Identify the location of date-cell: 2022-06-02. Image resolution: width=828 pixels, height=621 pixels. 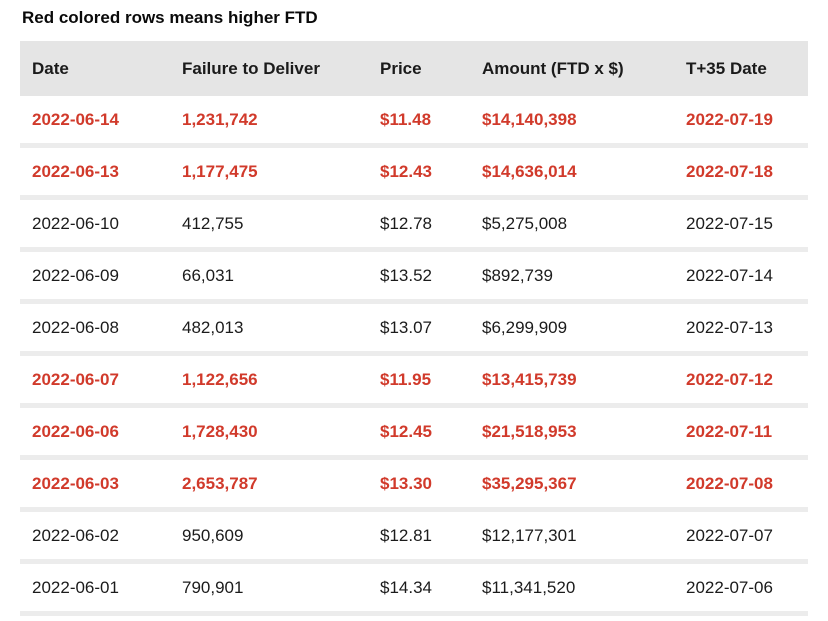
(75, 535).